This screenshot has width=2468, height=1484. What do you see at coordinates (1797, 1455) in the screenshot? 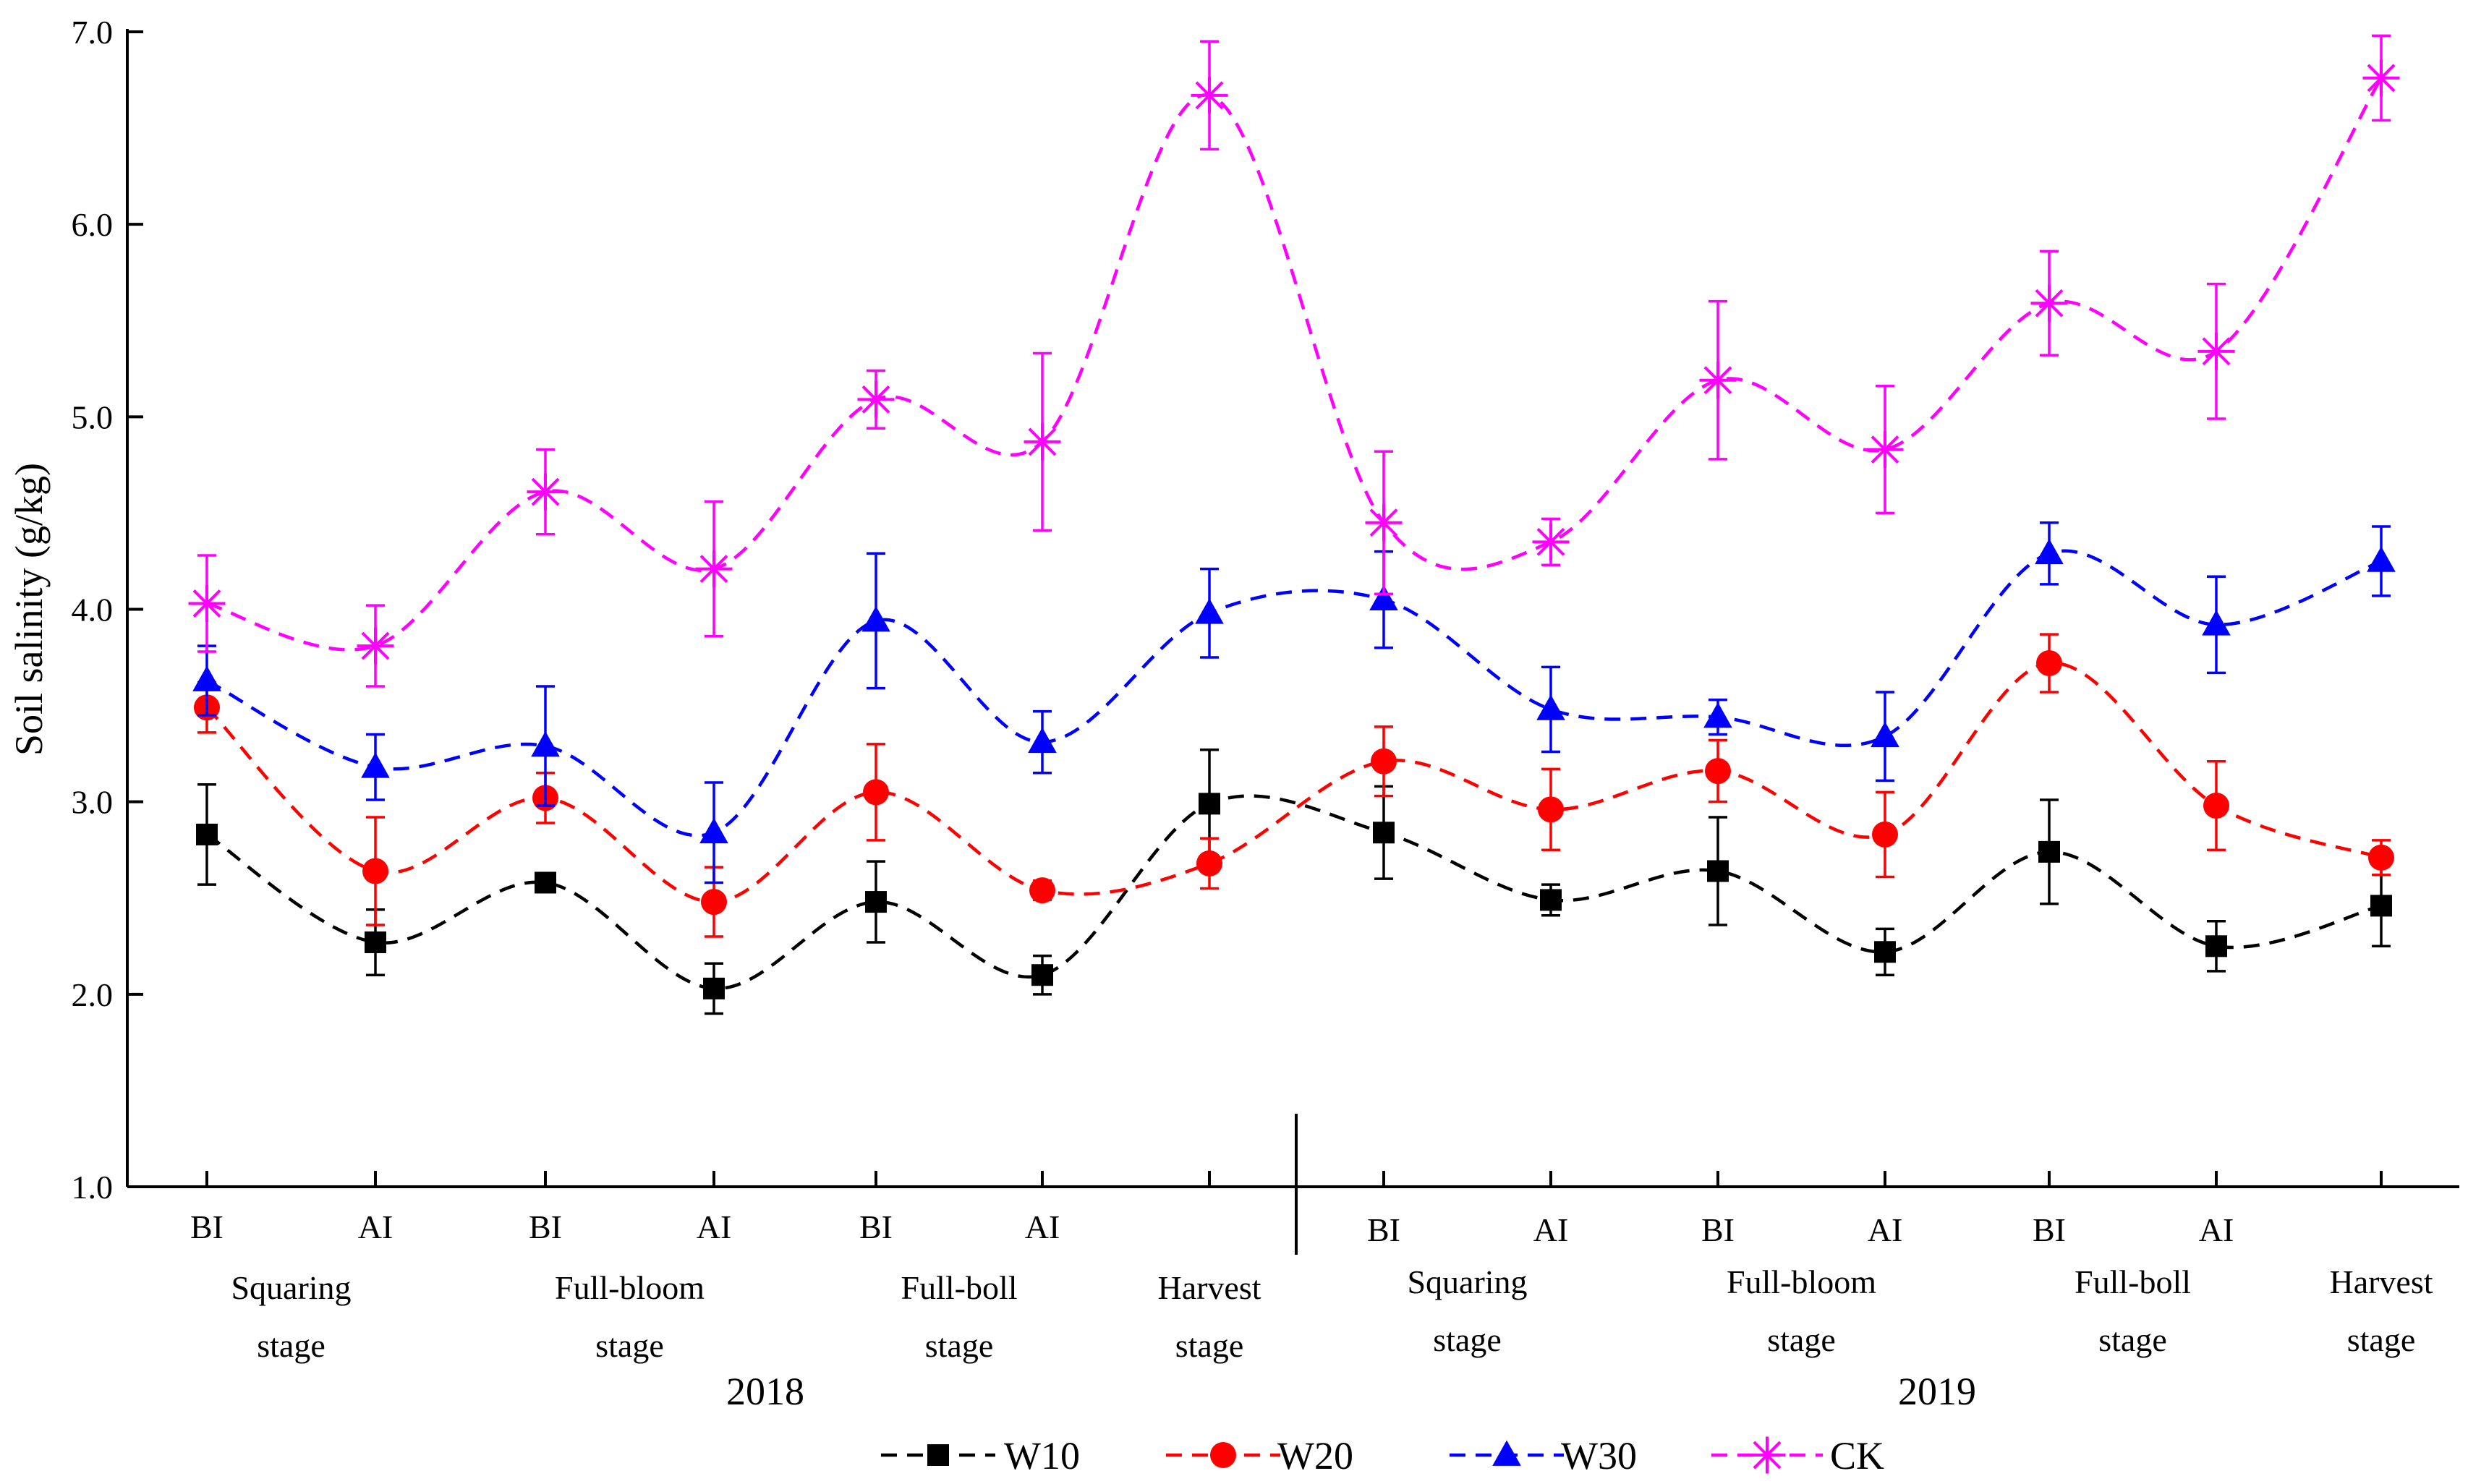
I see `legend-item-ck: CK` at bounding box center [1797, 1455].